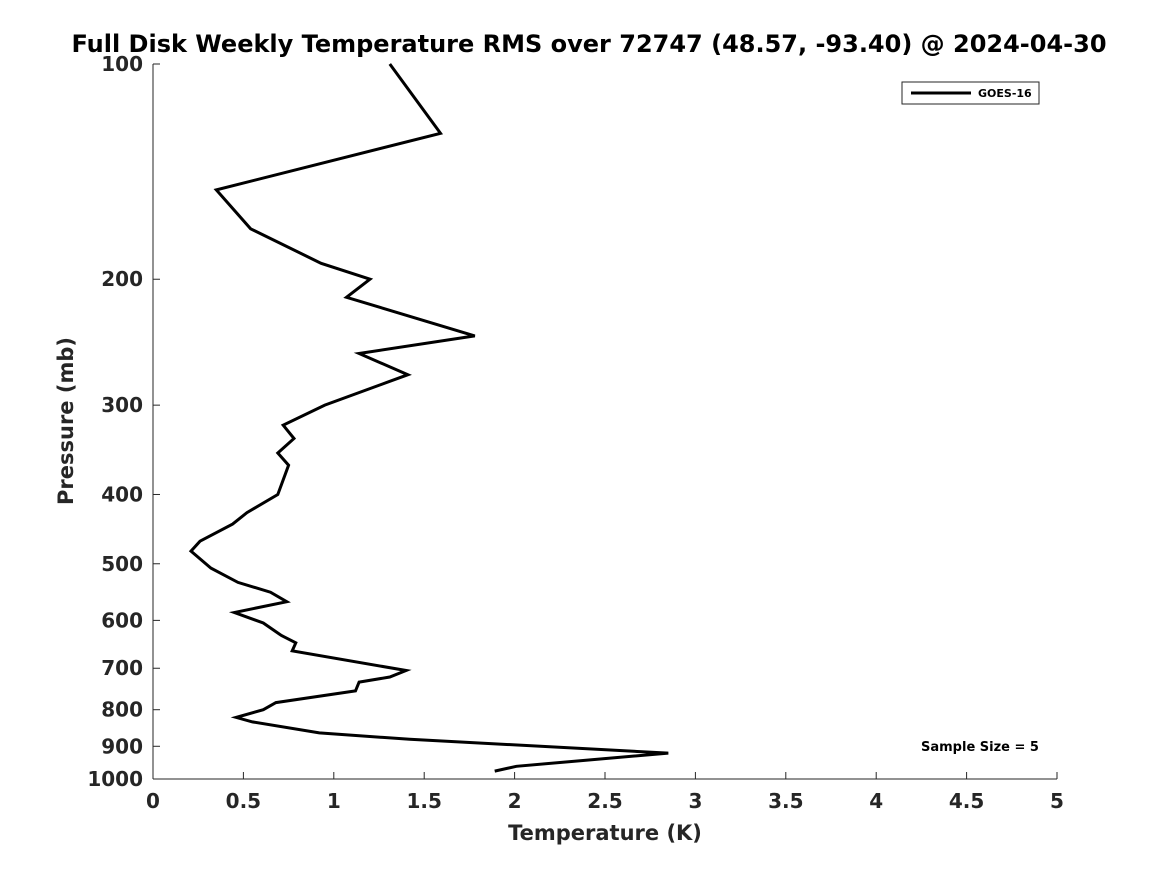 The width and height of the screenshot is (1167, 875). I want to click on x-tick-label: 4, so click(876, 801).